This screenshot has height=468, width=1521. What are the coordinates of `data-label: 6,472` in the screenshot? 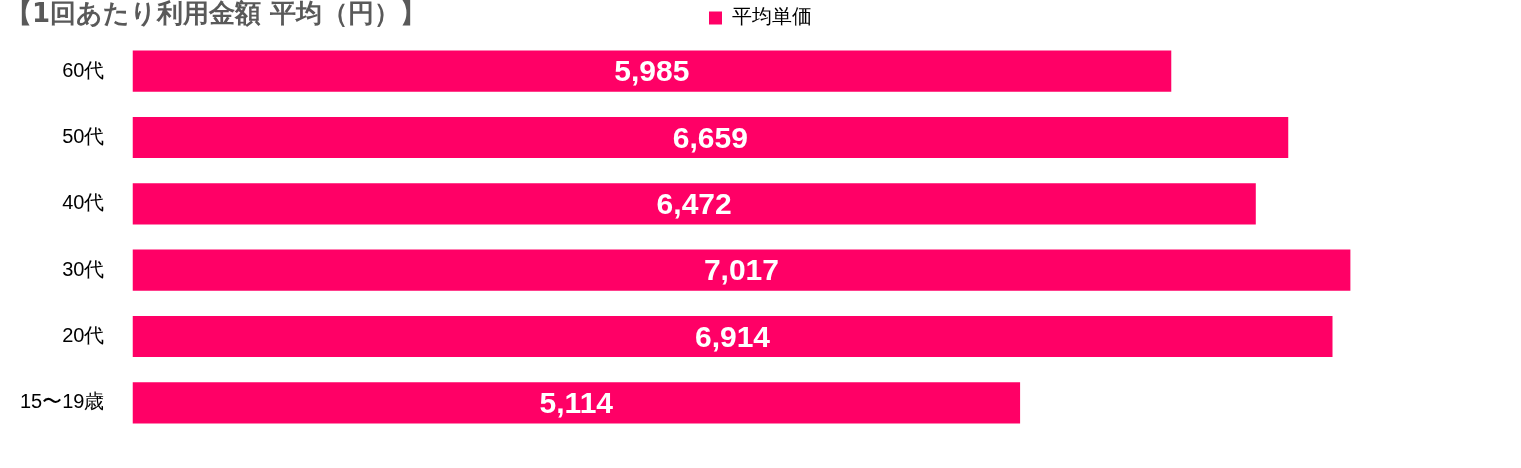 It's located at (694, 204).